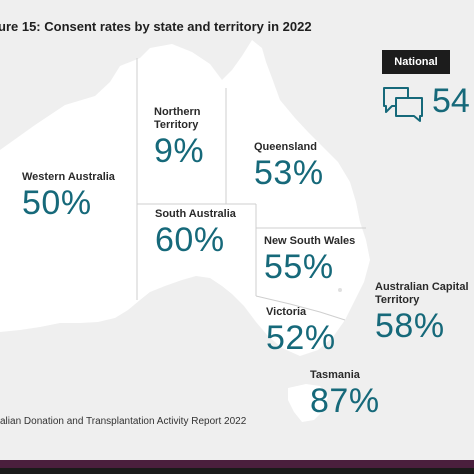 Image resolution: width=474 pixels, height=474 pixels. I want to click on region-tasmania: Tasmania 87%, so click(345, 394).